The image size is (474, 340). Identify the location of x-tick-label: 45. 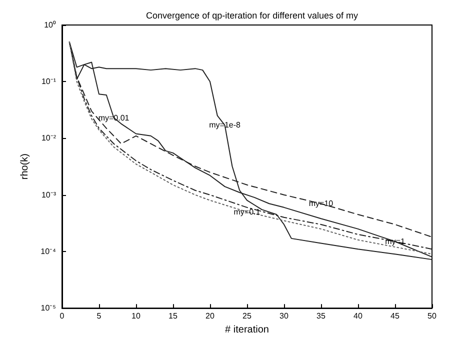
(395, 316).